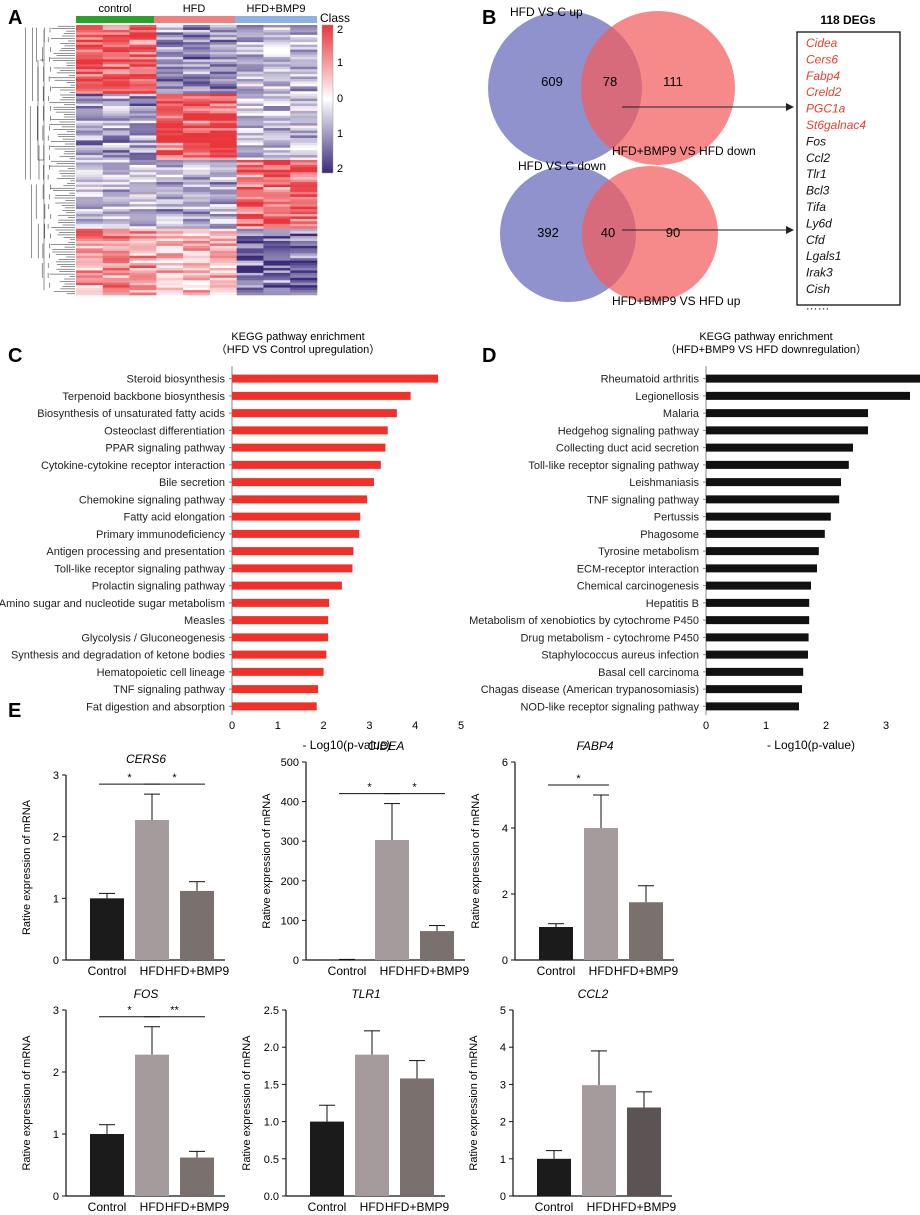 The width and height of the screenshot is (920, 1215). Describe the element at coordinates (232, 726) in the screenshot. I see `x-tick-label: 0` at that location.